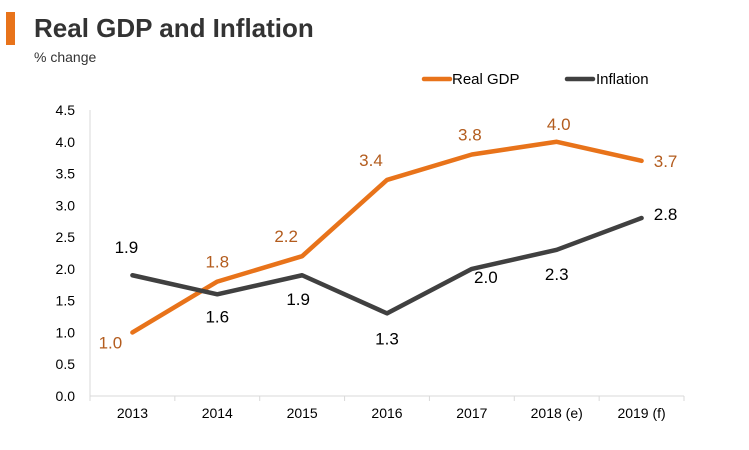 Image resolution: width=749 pixels, height=450 pixels. Describe the element at coordinates (174, 28) in the screenshot. I see `chart-title: Real GDP and Inflation` at that location.